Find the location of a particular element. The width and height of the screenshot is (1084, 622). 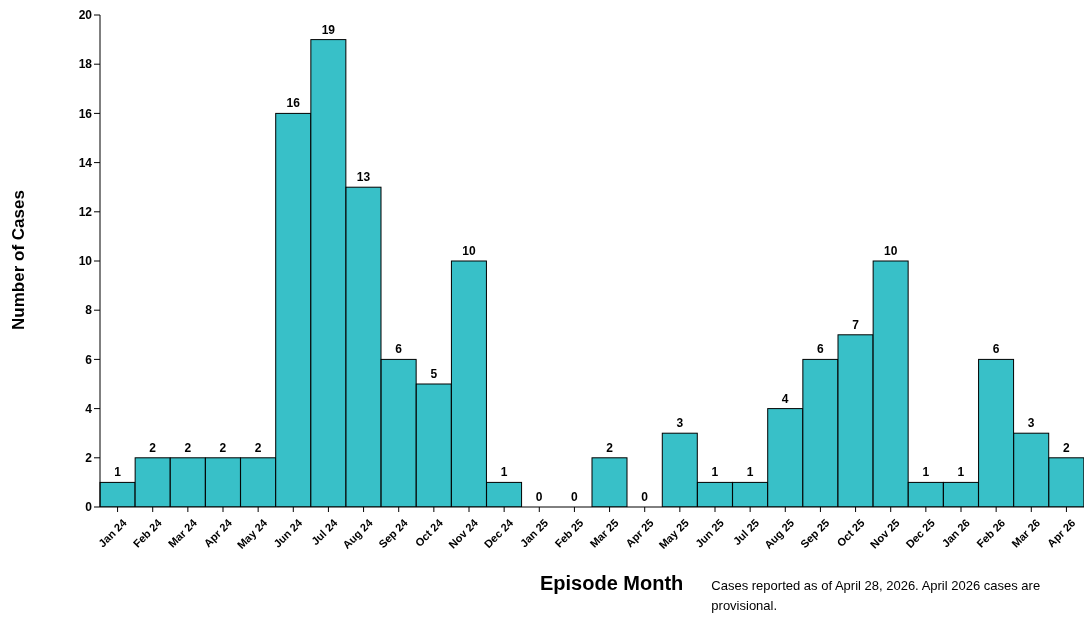

x-tick-label: Sep 25 is located at coordinates (814, 533).